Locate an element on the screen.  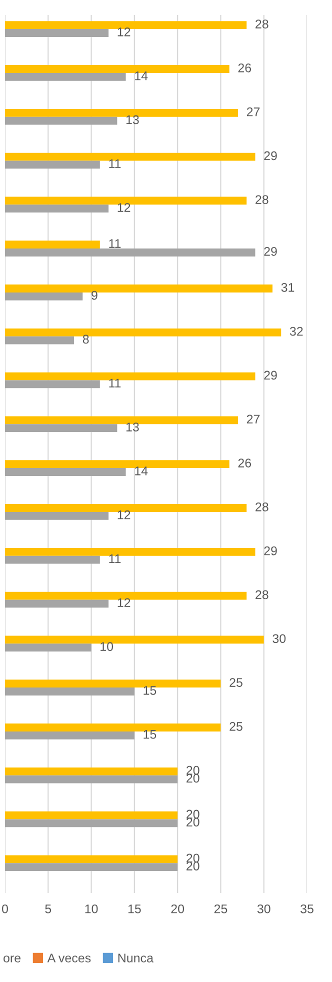
data-label: 8 is located at coordinates (85, 339).